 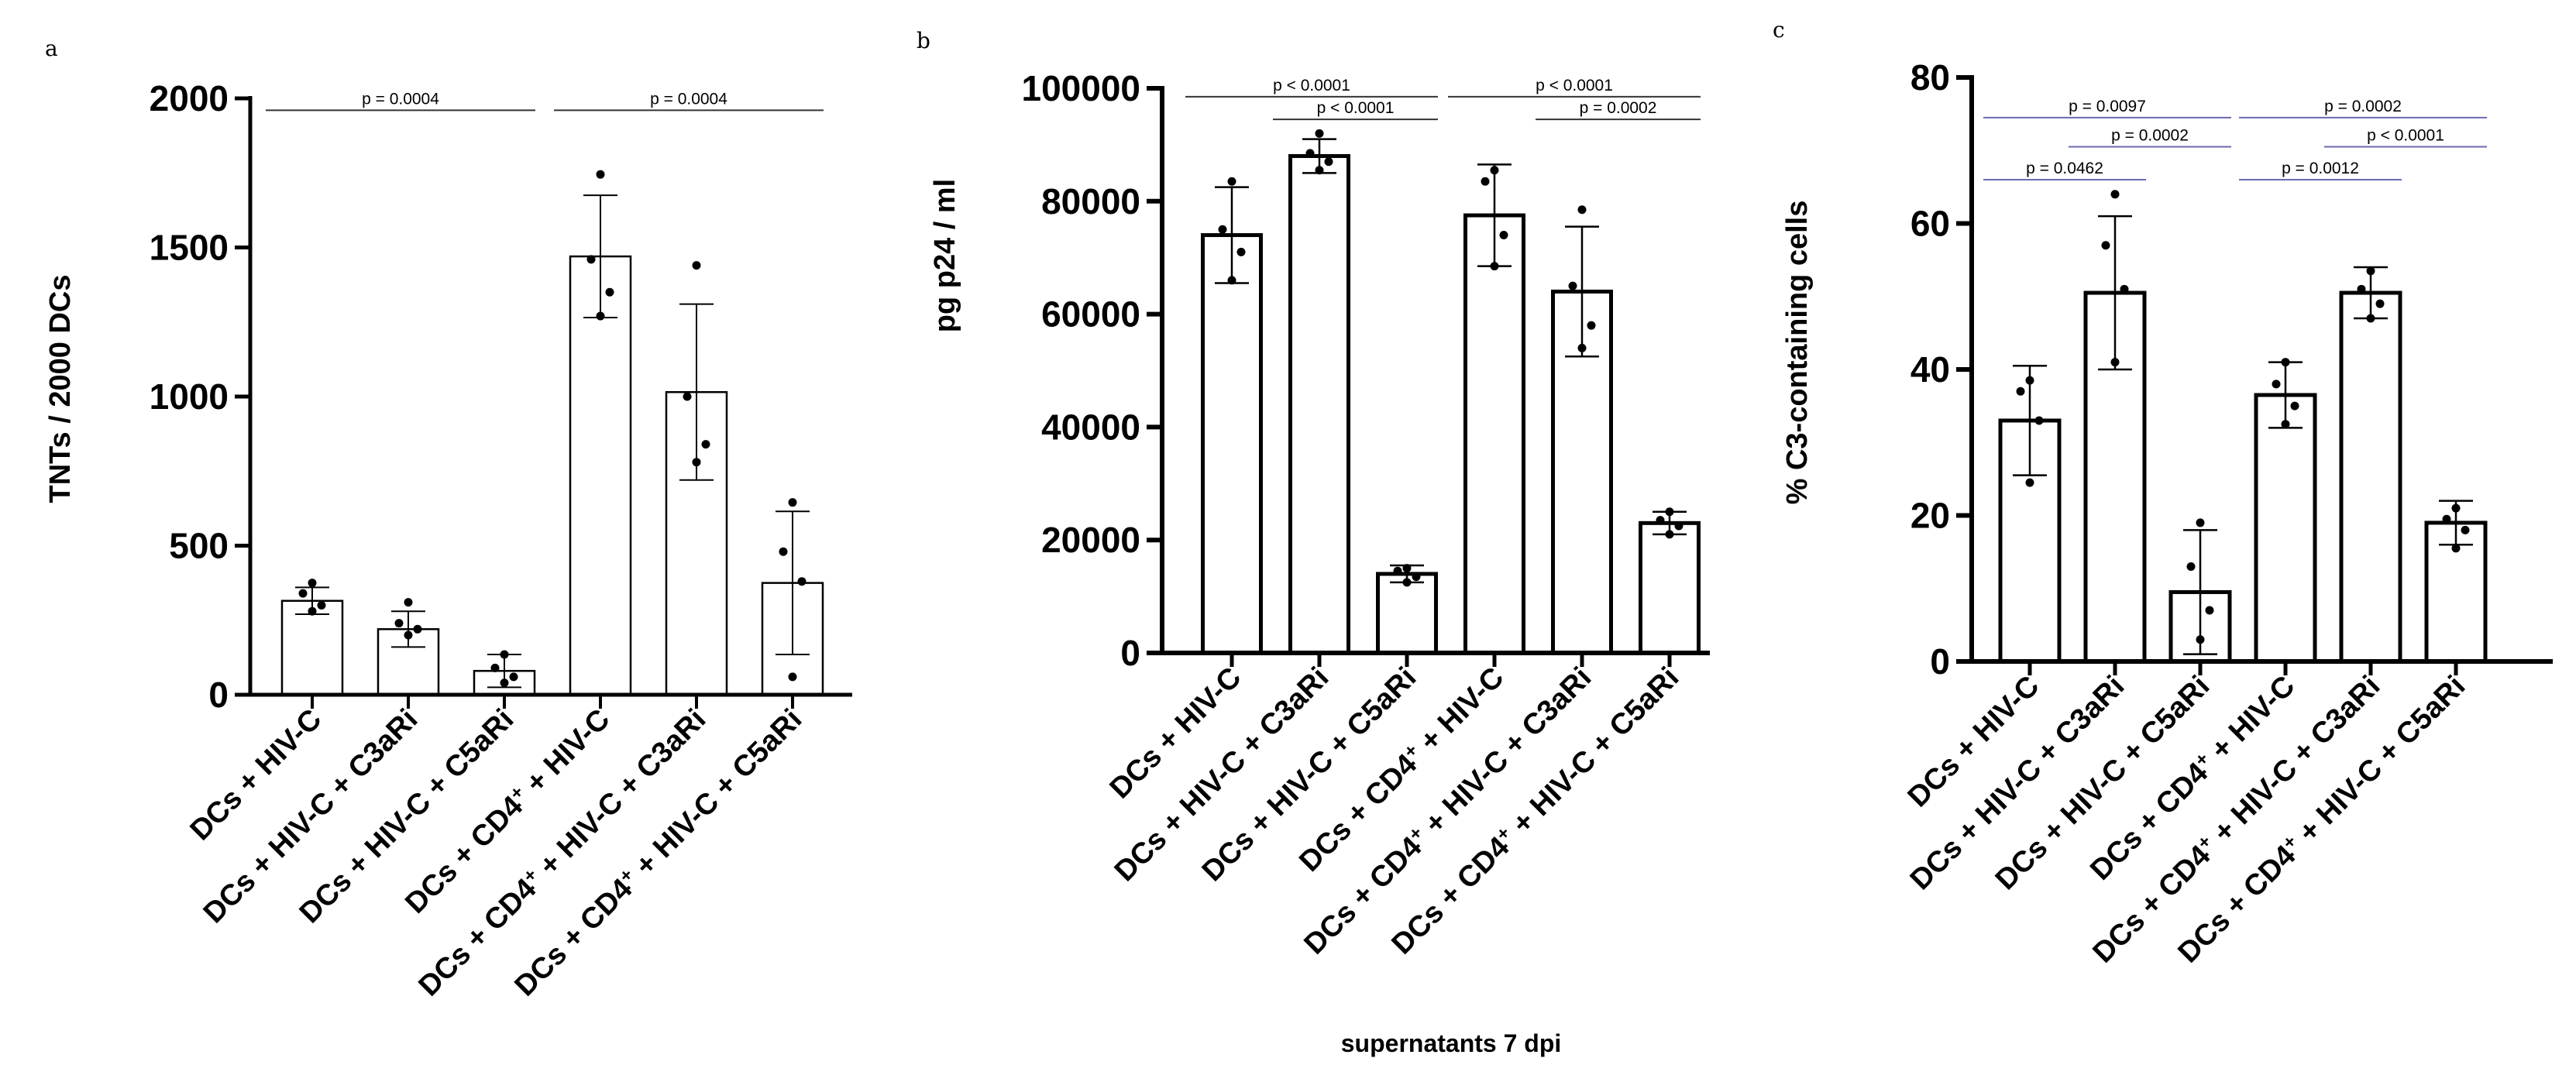 I want to click on p-value-annotation: p = 0.0012, so click(x=2320, y=168).